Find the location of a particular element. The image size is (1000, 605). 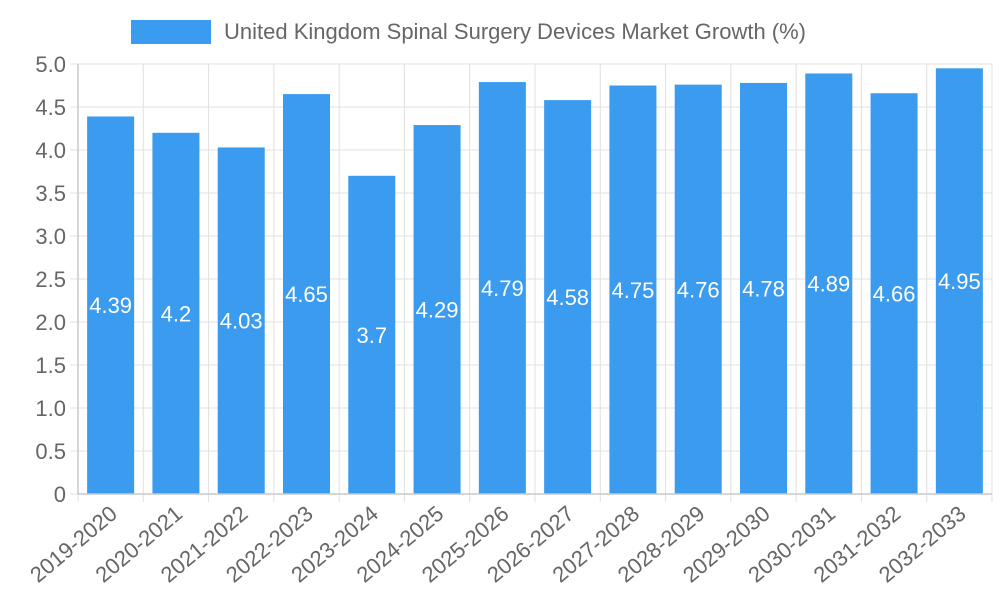

data-label: 4.29 is located at coordinates (437, 310).